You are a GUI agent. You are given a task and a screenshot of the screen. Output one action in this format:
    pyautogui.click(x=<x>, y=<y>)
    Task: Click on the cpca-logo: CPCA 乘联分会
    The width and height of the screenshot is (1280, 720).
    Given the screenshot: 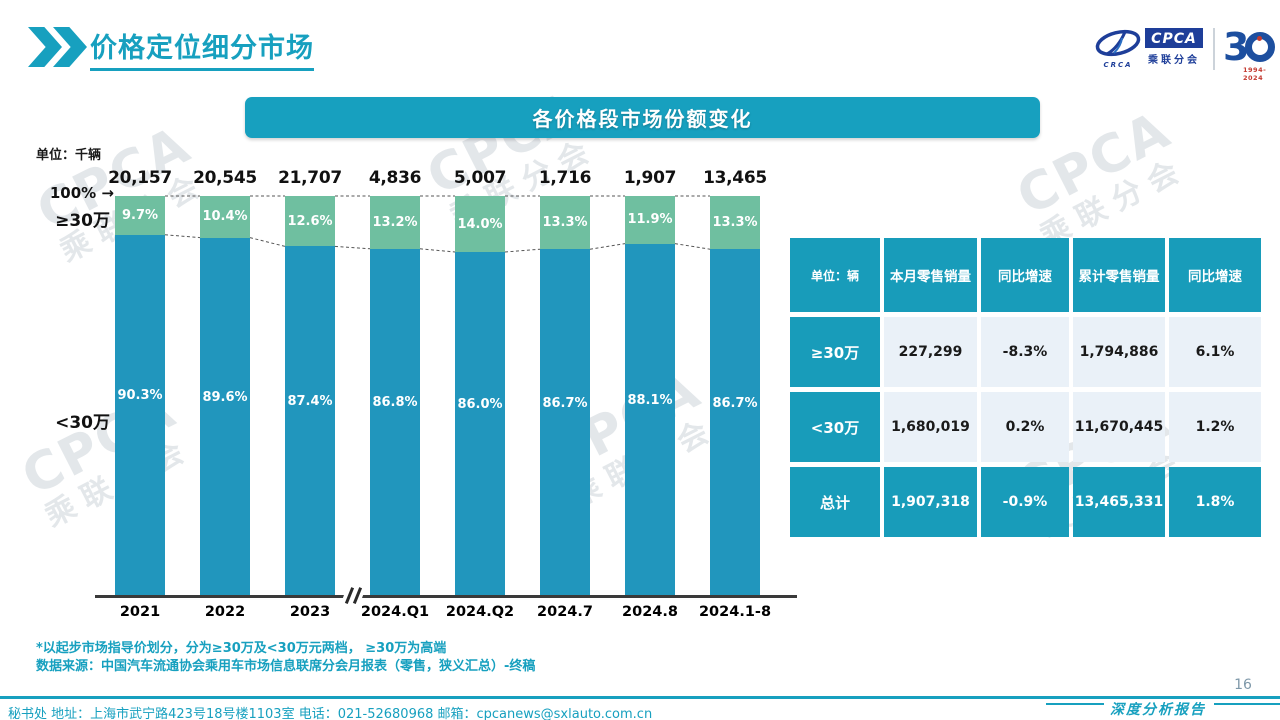 What is the action you would take?
    pyautogui.click(x=1174, y=47)
    